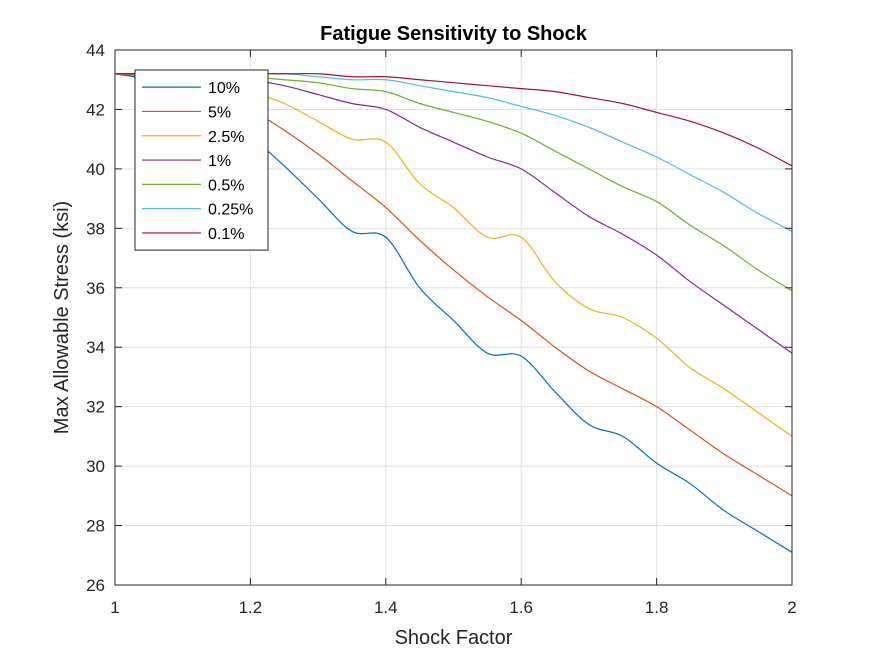 This screenshot has height=656, width=875. Describe the element at coordinates (230, 210) in the screenshot. I see `legend-label: 0.25%` at that location.